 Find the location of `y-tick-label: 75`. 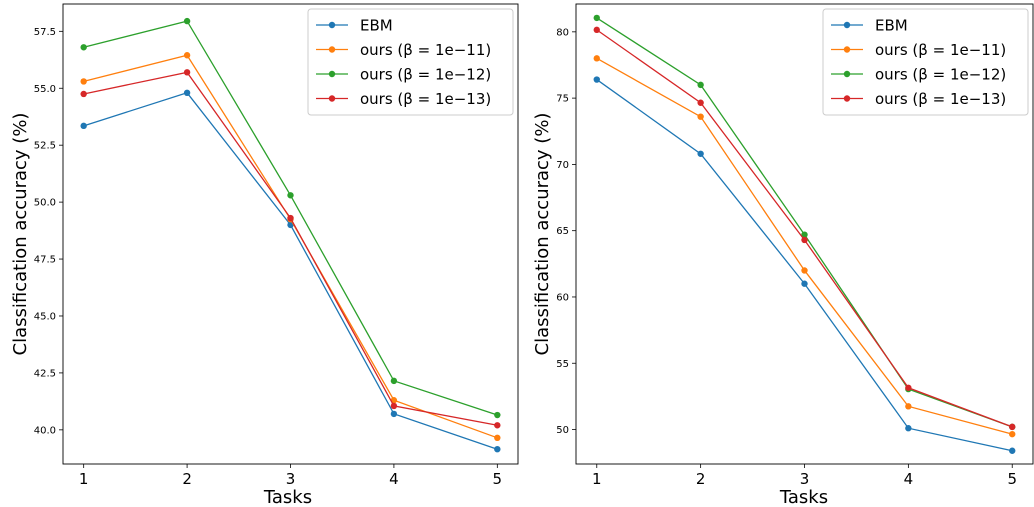

y-tick-label: 75 is located at coordinates (562, 99).